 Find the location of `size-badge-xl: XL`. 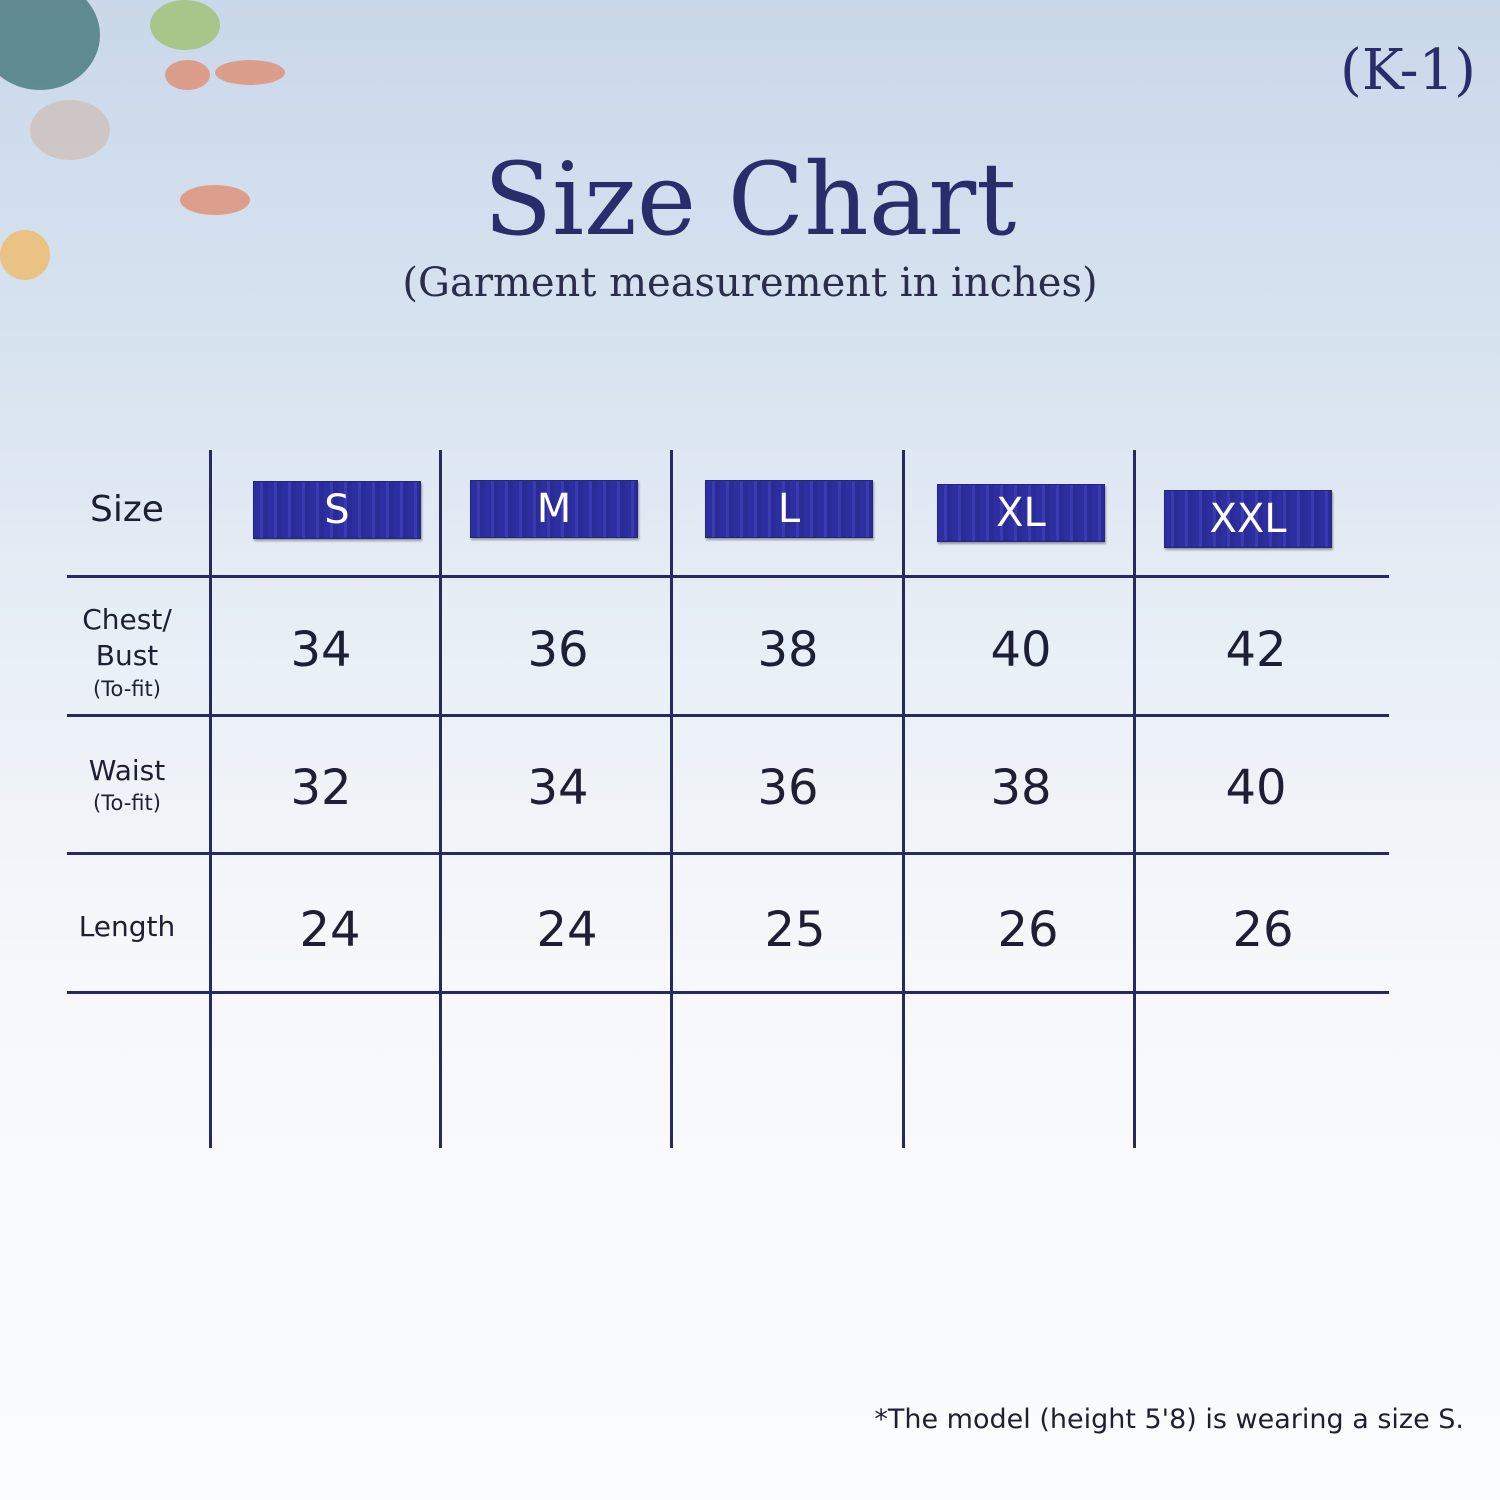

size-badge-xl: XL is located at coordinates (1021, 513).